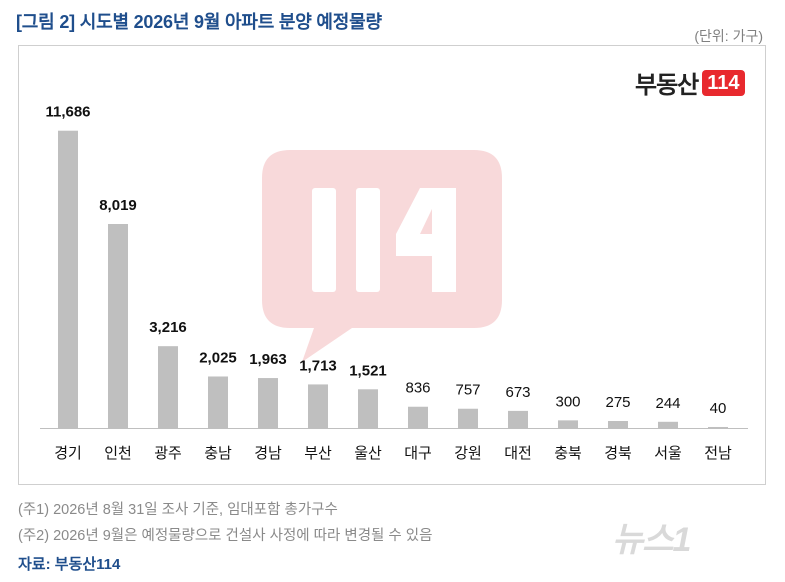 This screenshot has width=785, height=582. I want to click on category-label: 울산, so click(368, 453).